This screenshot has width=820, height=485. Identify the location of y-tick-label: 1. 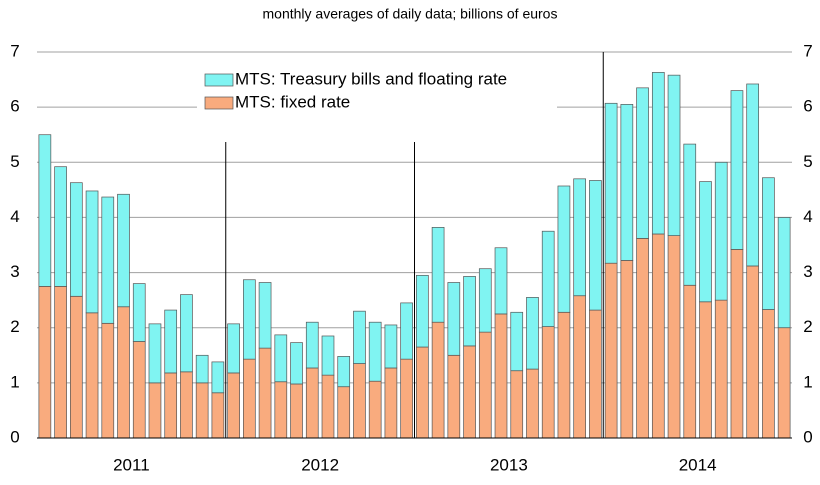
(14, 381).